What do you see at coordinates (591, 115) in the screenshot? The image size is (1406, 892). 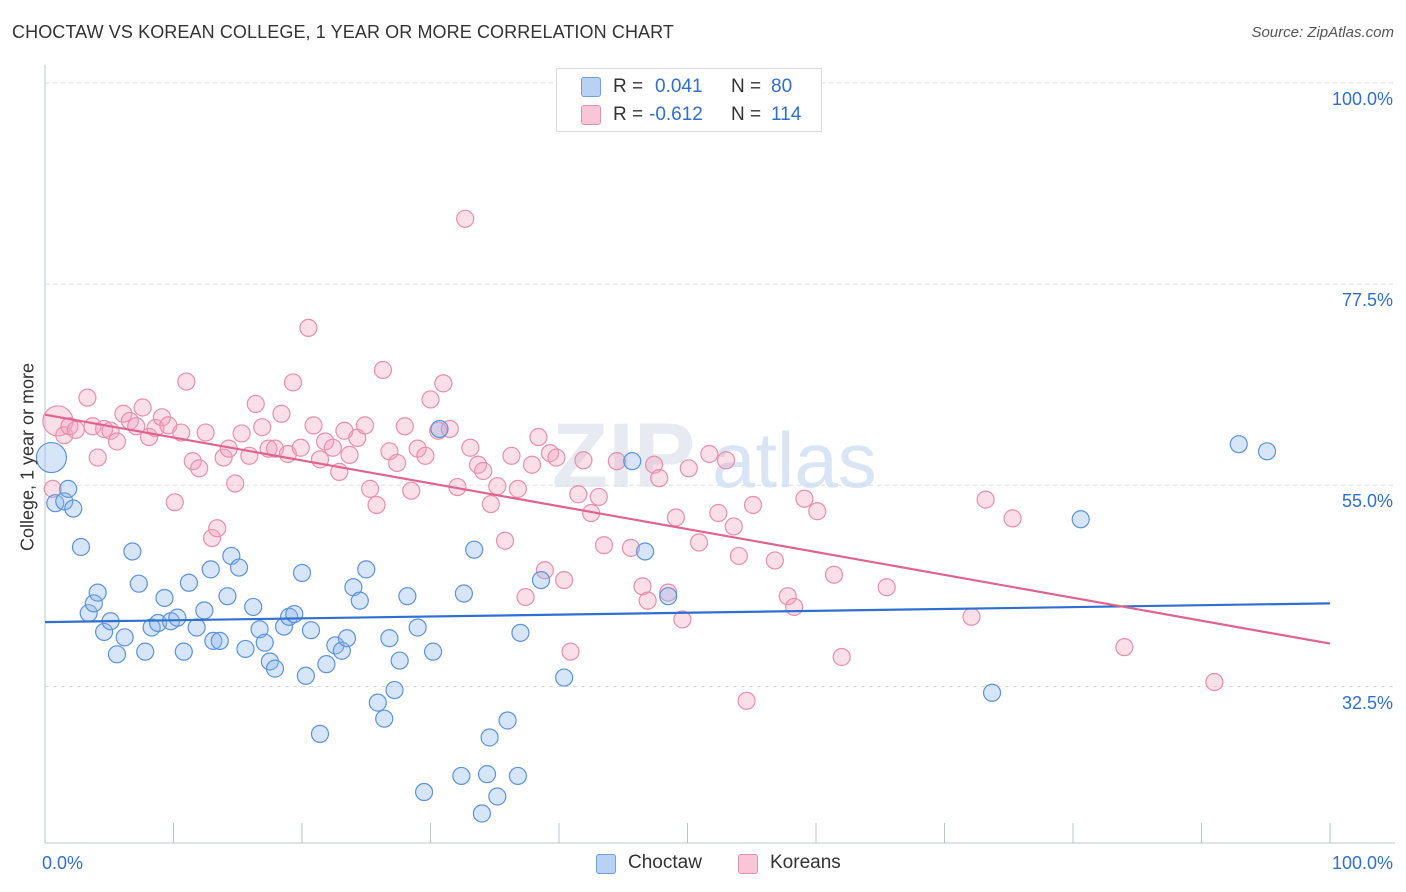 I see `koreans-swatch` at bounding box center [591, 115].